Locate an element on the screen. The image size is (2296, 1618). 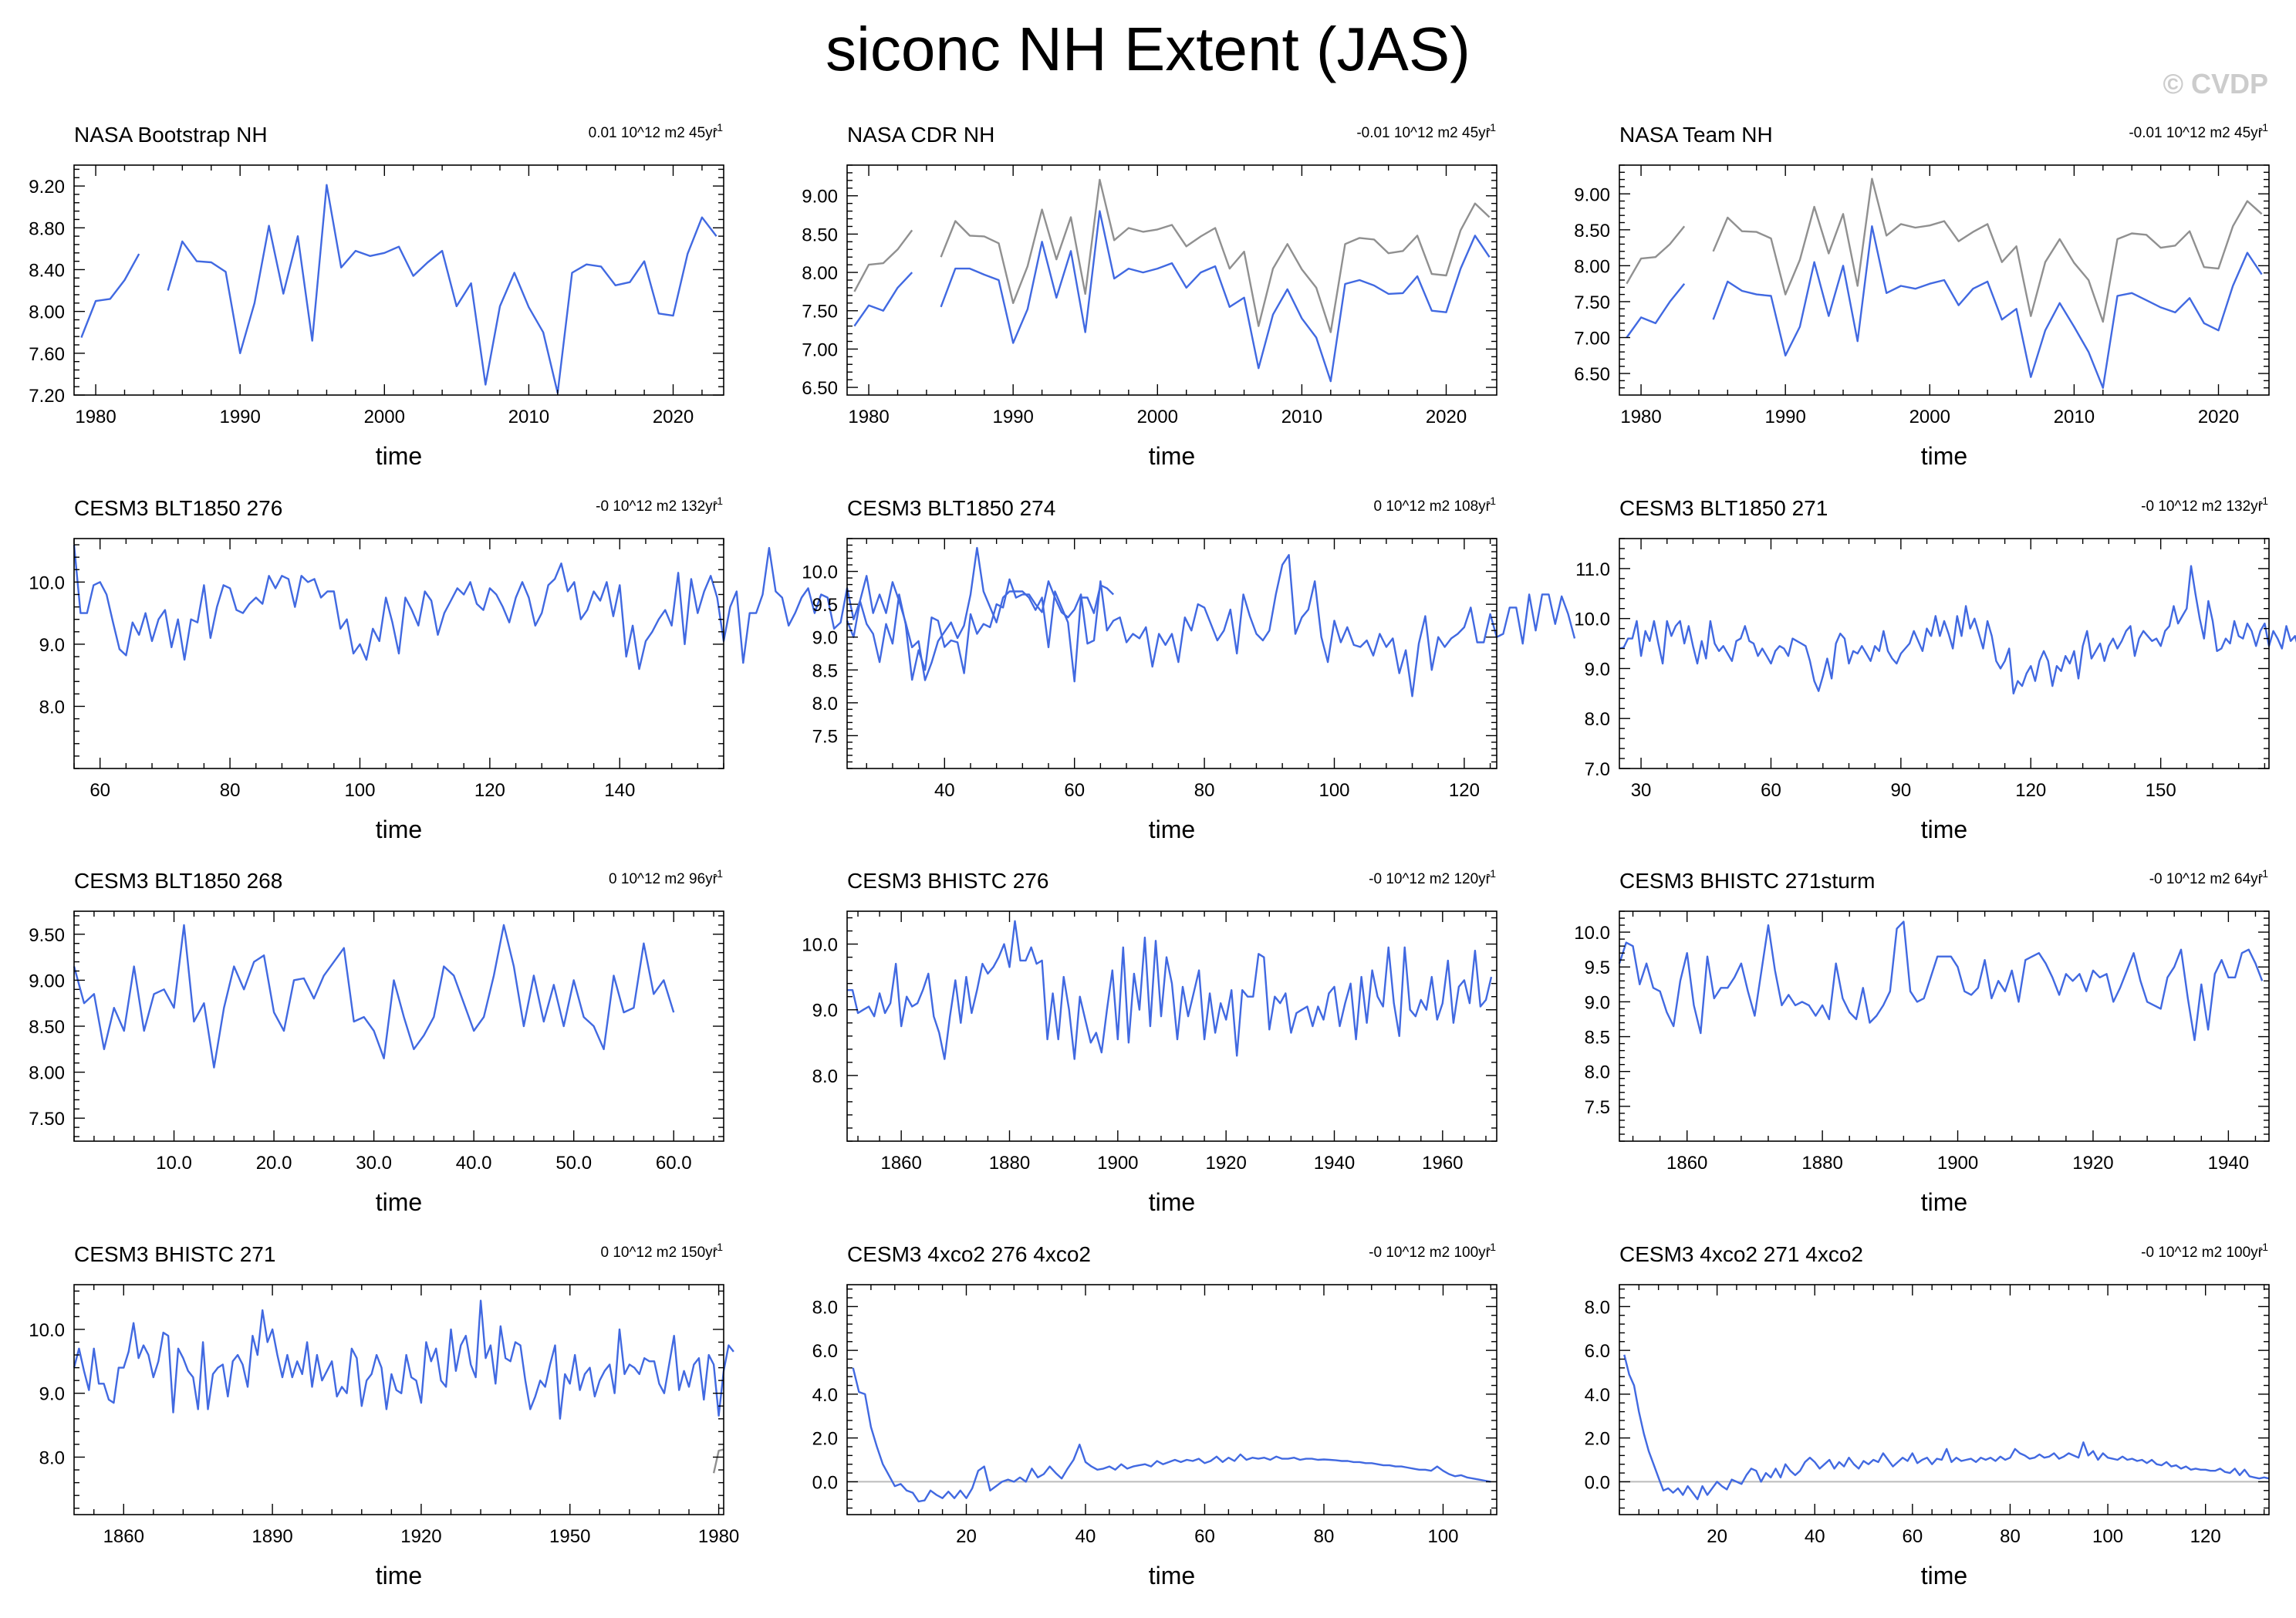
y-tick-label: 9.5 is located at coordinates (825, 606).